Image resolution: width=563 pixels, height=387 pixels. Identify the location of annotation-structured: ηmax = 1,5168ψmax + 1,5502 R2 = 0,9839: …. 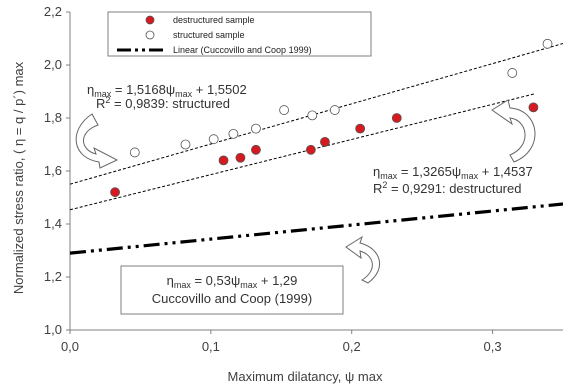
(167, 96).